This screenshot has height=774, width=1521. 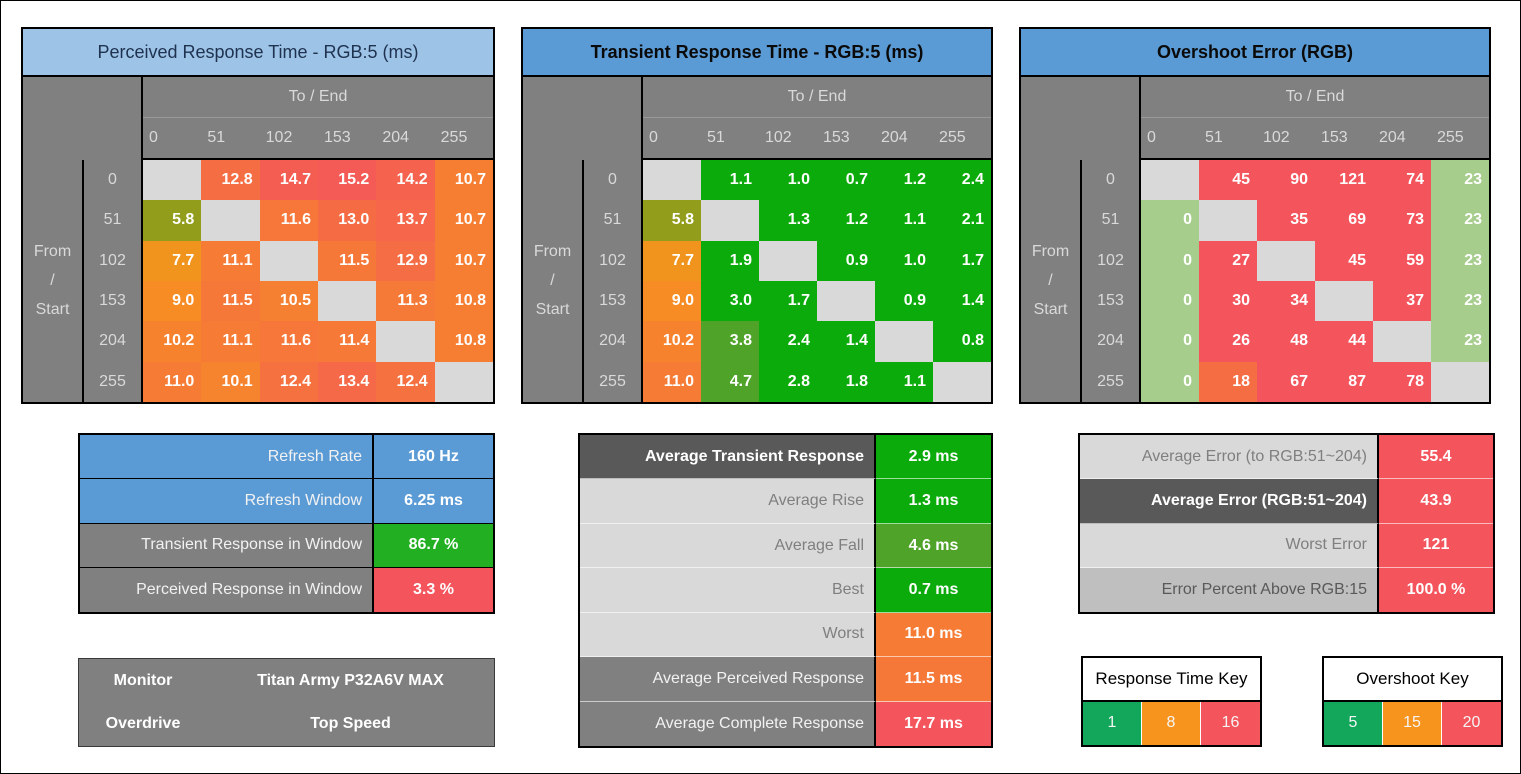 What do you see at coordinates (788, 220) in the screenshot?
I see `heatmap-cell: 1.3` at bounding box center [788, 220].